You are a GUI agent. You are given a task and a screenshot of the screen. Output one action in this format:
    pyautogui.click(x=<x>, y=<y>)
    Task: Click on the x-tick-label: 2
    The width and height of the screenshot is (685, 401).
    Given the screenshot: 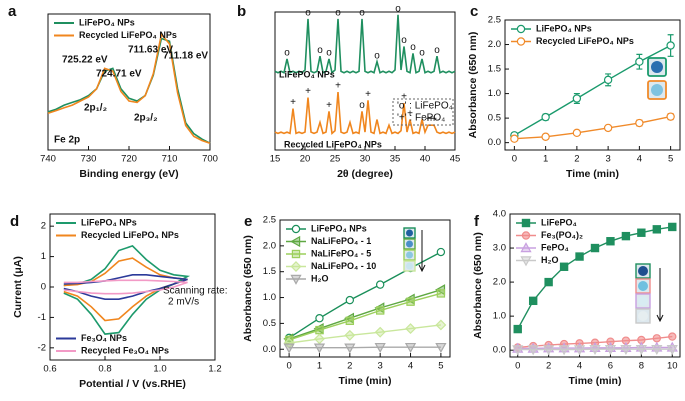 What is the action you would take?
    pyautogui.click(x=576, y=159)
    